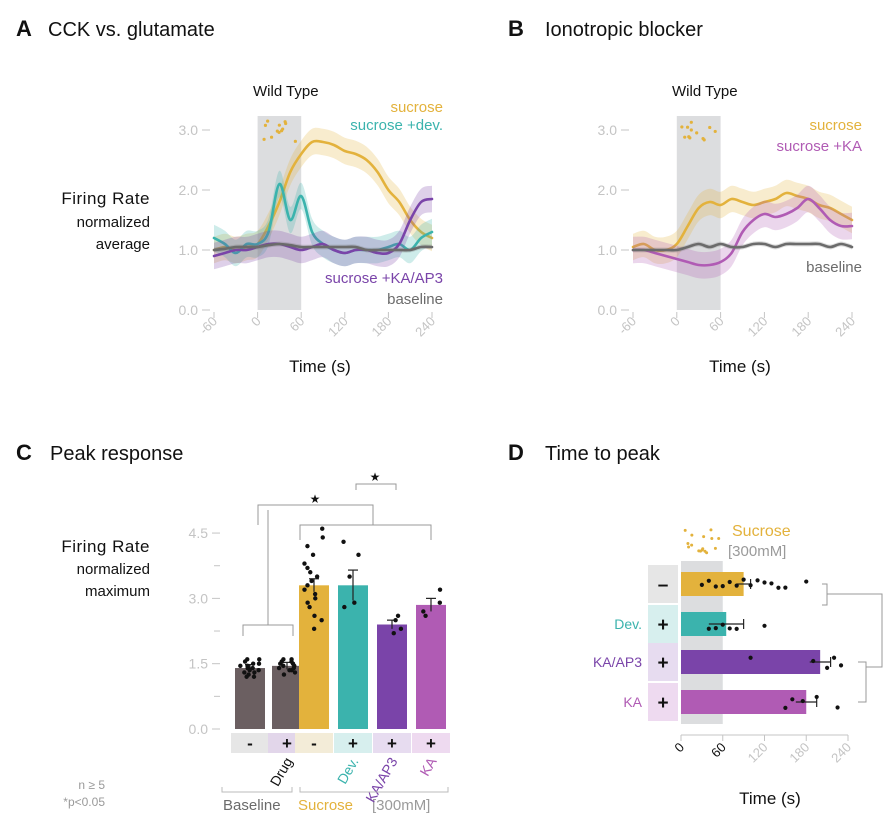  What do you see at coordinates (24, 452) in the screenshot?
I see `panel-c-letter: C` at bounding box center [24, 452].